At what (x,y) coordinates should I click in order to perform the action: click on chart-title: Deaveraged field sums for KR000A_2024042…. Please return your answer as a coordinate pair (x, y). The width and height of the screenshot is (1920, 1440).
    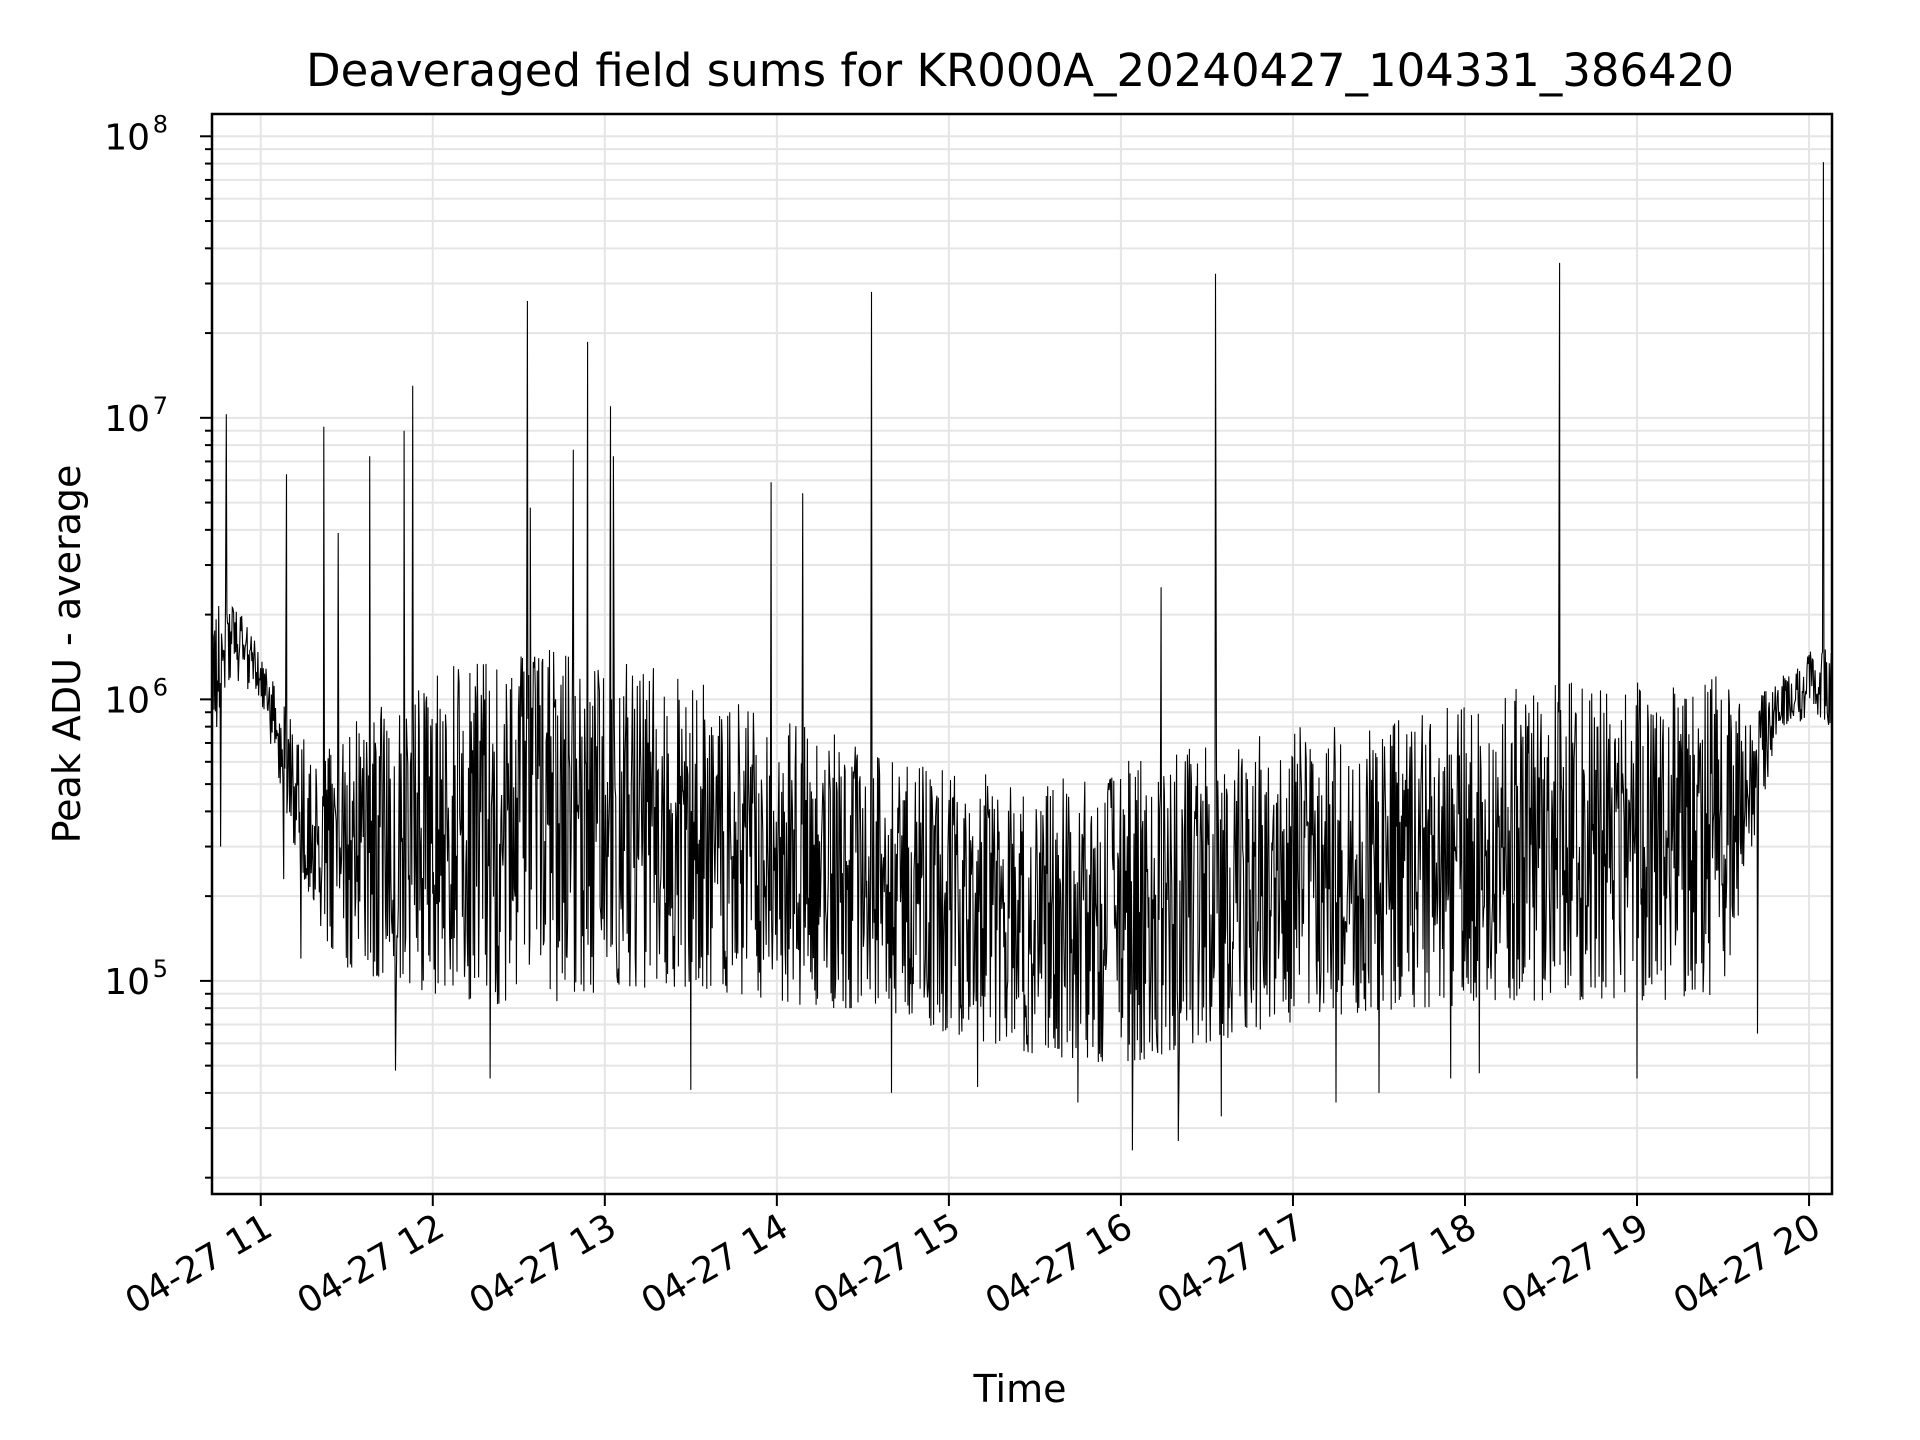
    Looking at the image, I should click on (1020, 70).